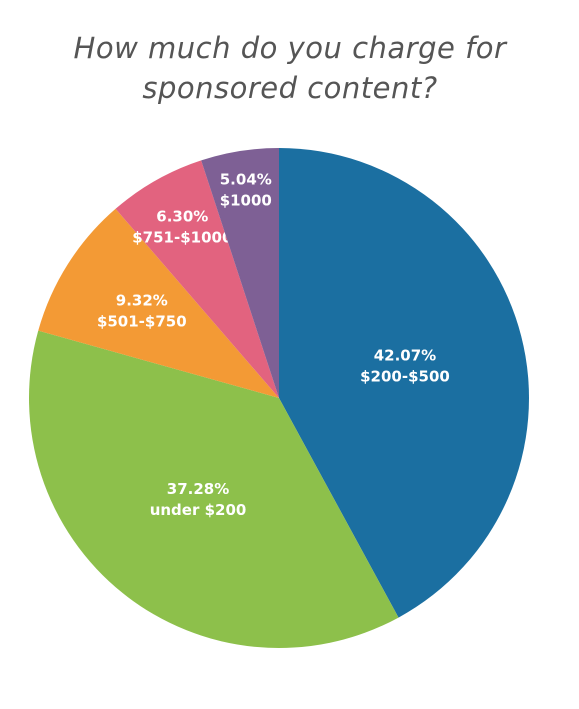  Describe the element at coordinates (246, 179) in the screenshot. I see `slice-value-label: 5.04%` at that location.